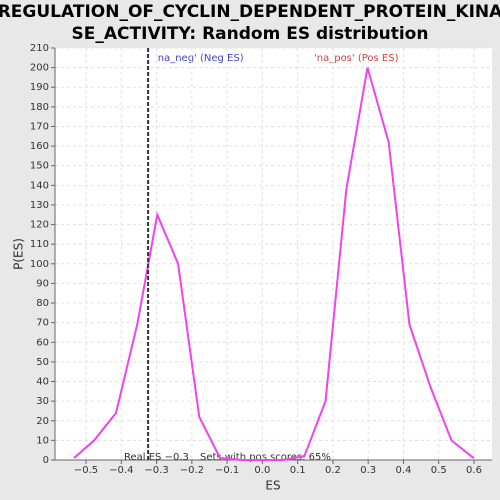 The height and width of the screenshot is (500, 500). Describe the element at coordinates (156, 470) in the screenshot. I see `x-tick-label: −0.3` at that location.